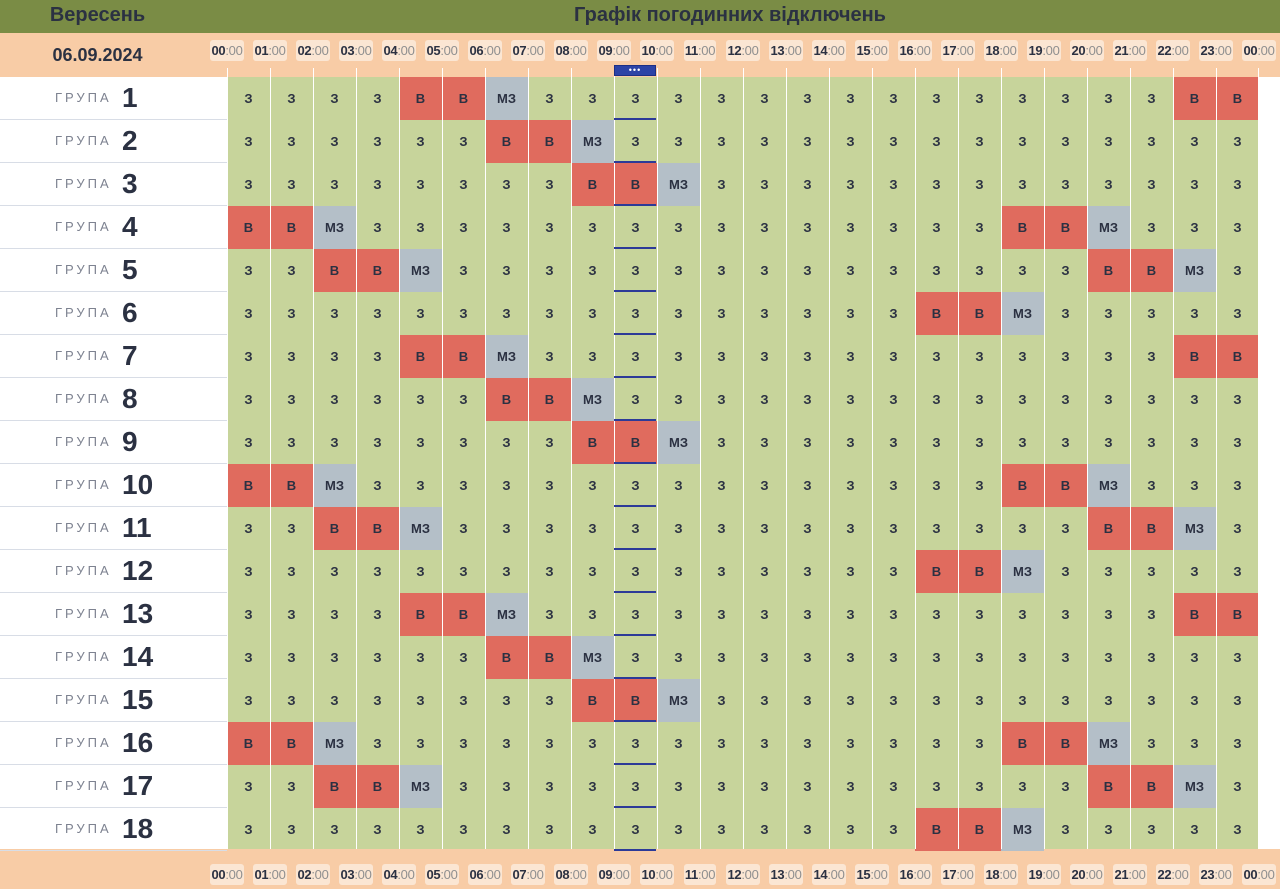 The width and height of the screenshot is (1280, 889). I want to click on time-label-hour: 23, so click(1207, 874).